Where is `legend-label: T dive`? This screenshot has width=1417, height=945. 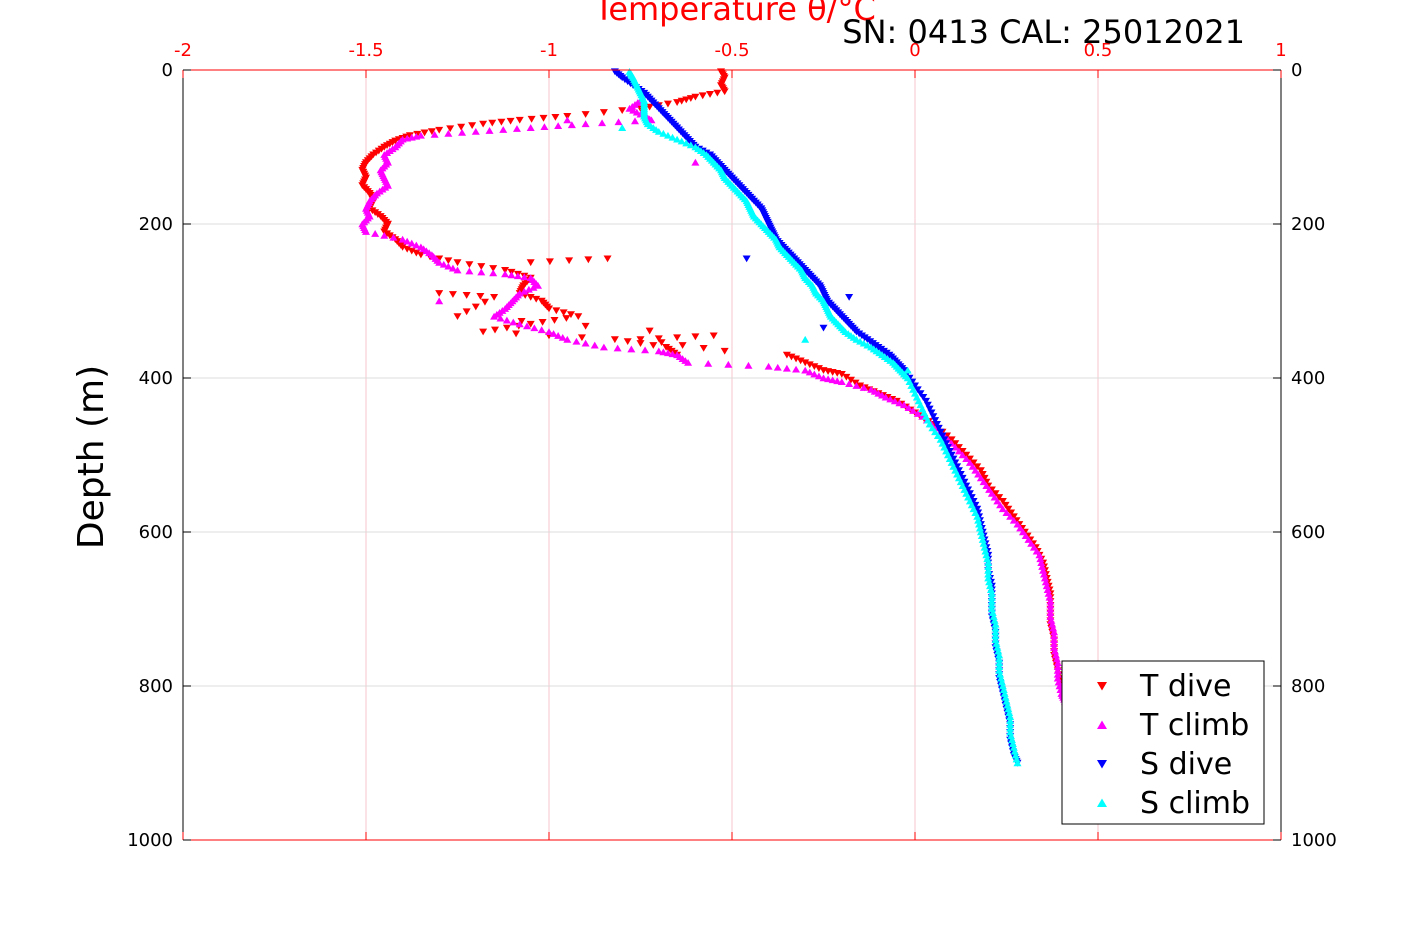 legend-label: T dive is located at coordinates (1185, 686).